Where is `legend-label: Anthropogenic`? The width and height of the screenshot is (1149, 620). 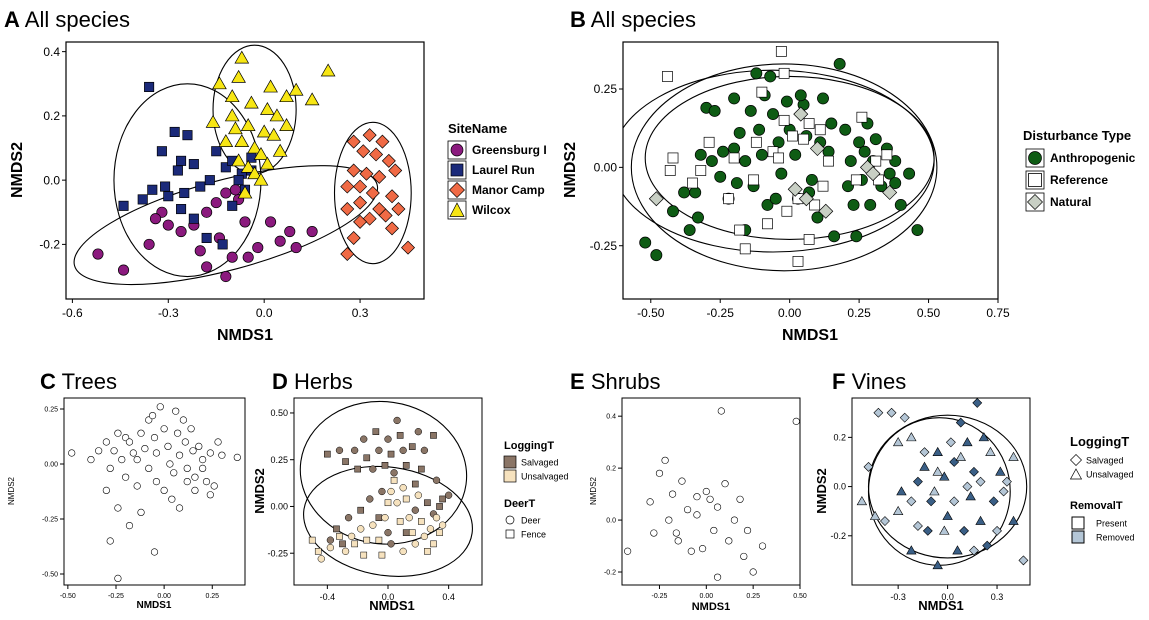 legend-label: Anthropogenic is located at coordinates (1093, 158).